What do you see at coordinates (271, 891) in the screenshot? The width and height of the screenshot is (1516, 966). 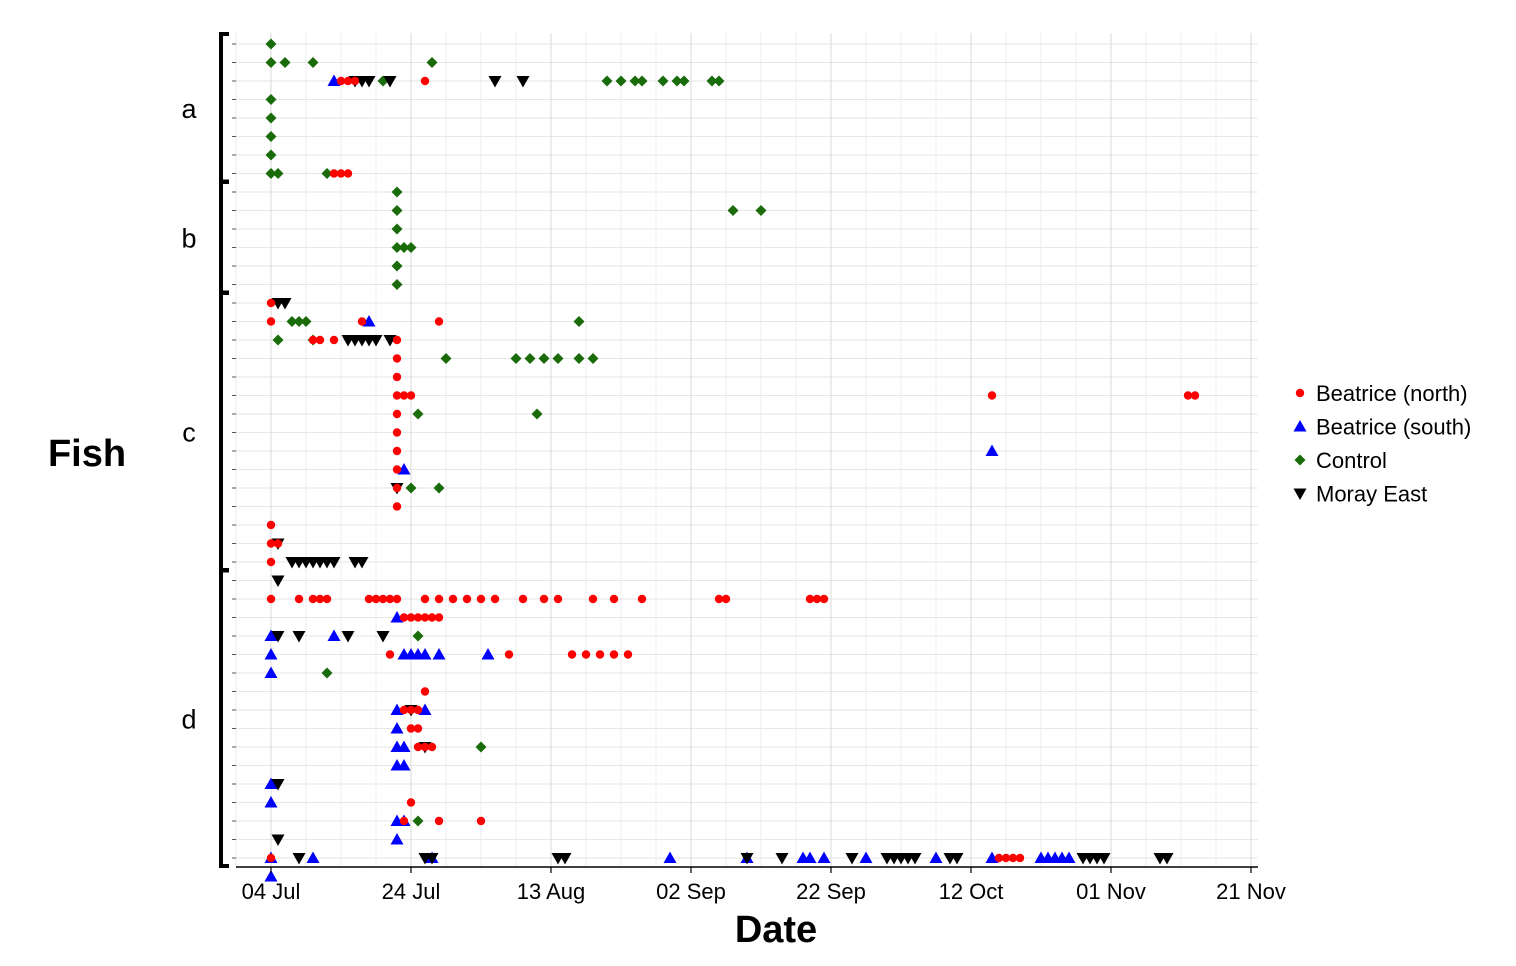 I see `x-tick-label: 04 Jul` at bounding box center [271, 891].